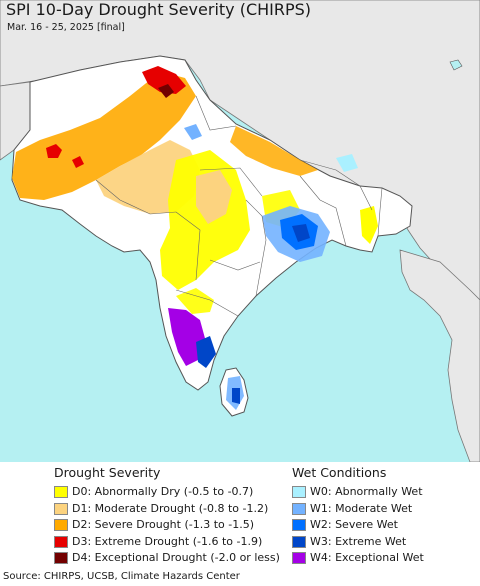 The image size is (480, 586). Describe the element at coordinates (54, 151) in the screenshot. I see `d3-pakistan-west` at that location.